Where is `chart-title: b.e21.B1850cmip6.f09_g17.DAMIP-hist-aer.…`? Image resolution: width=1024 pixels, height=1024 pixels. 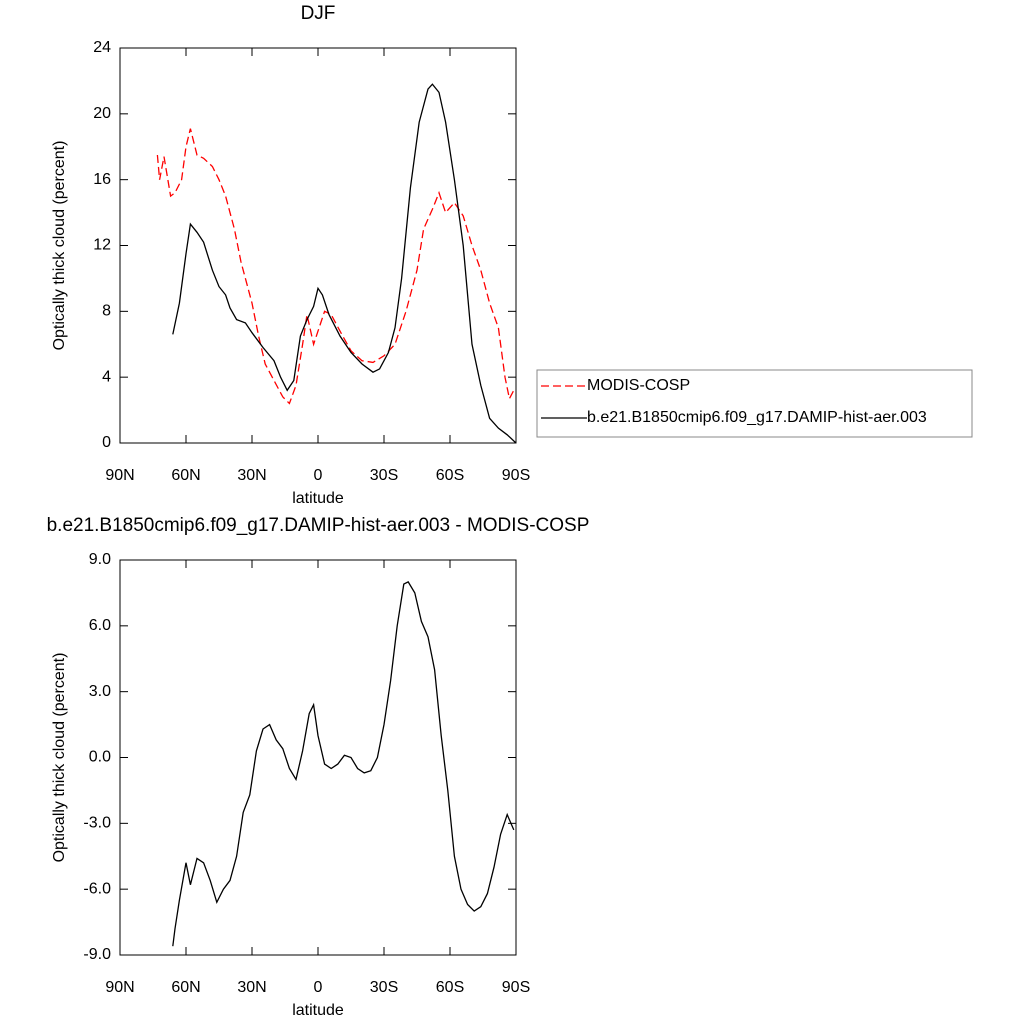 chart-title: b.e21.B1850cmip6.f09_g17.DAMIP-hist-aer.… is located at coordinates (318, 525).